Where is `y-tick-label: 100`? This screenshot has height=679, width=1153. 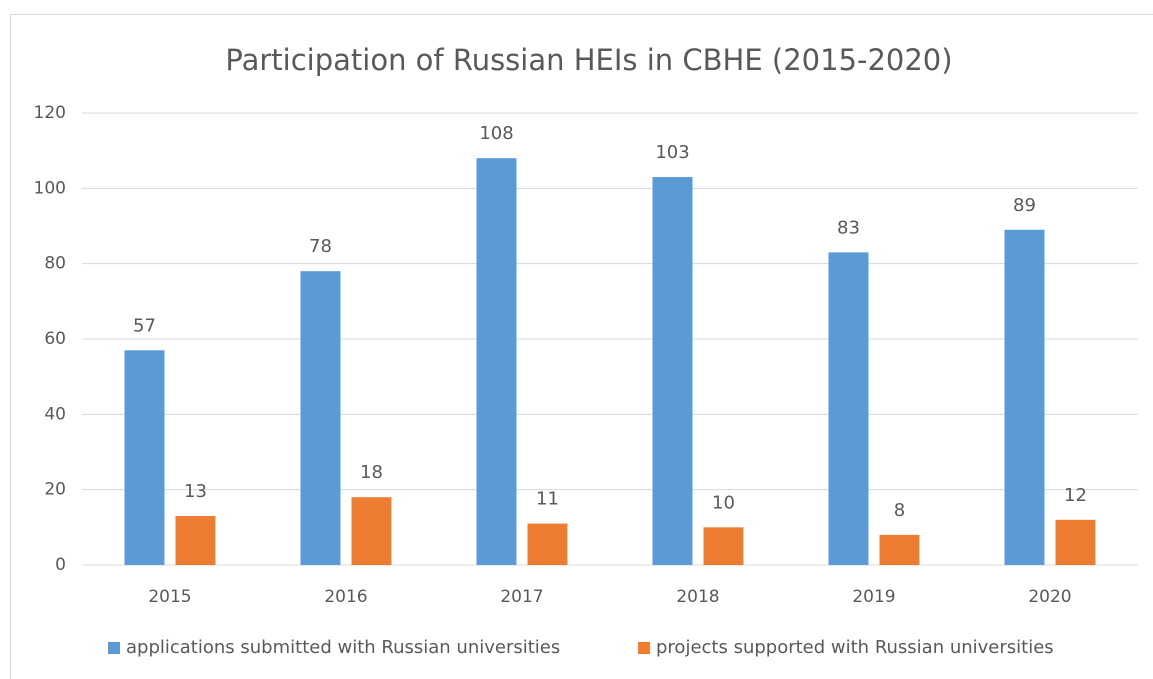
y-tick-label: 100 is located at coordinates (50, 188).